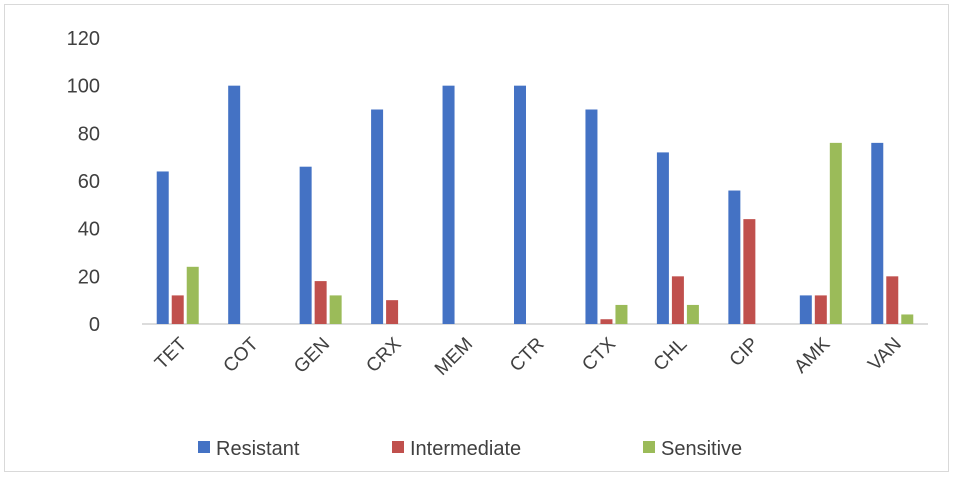 The image size is (955, 478). I want to click on y-tick-label: 80, so click(89, 134).